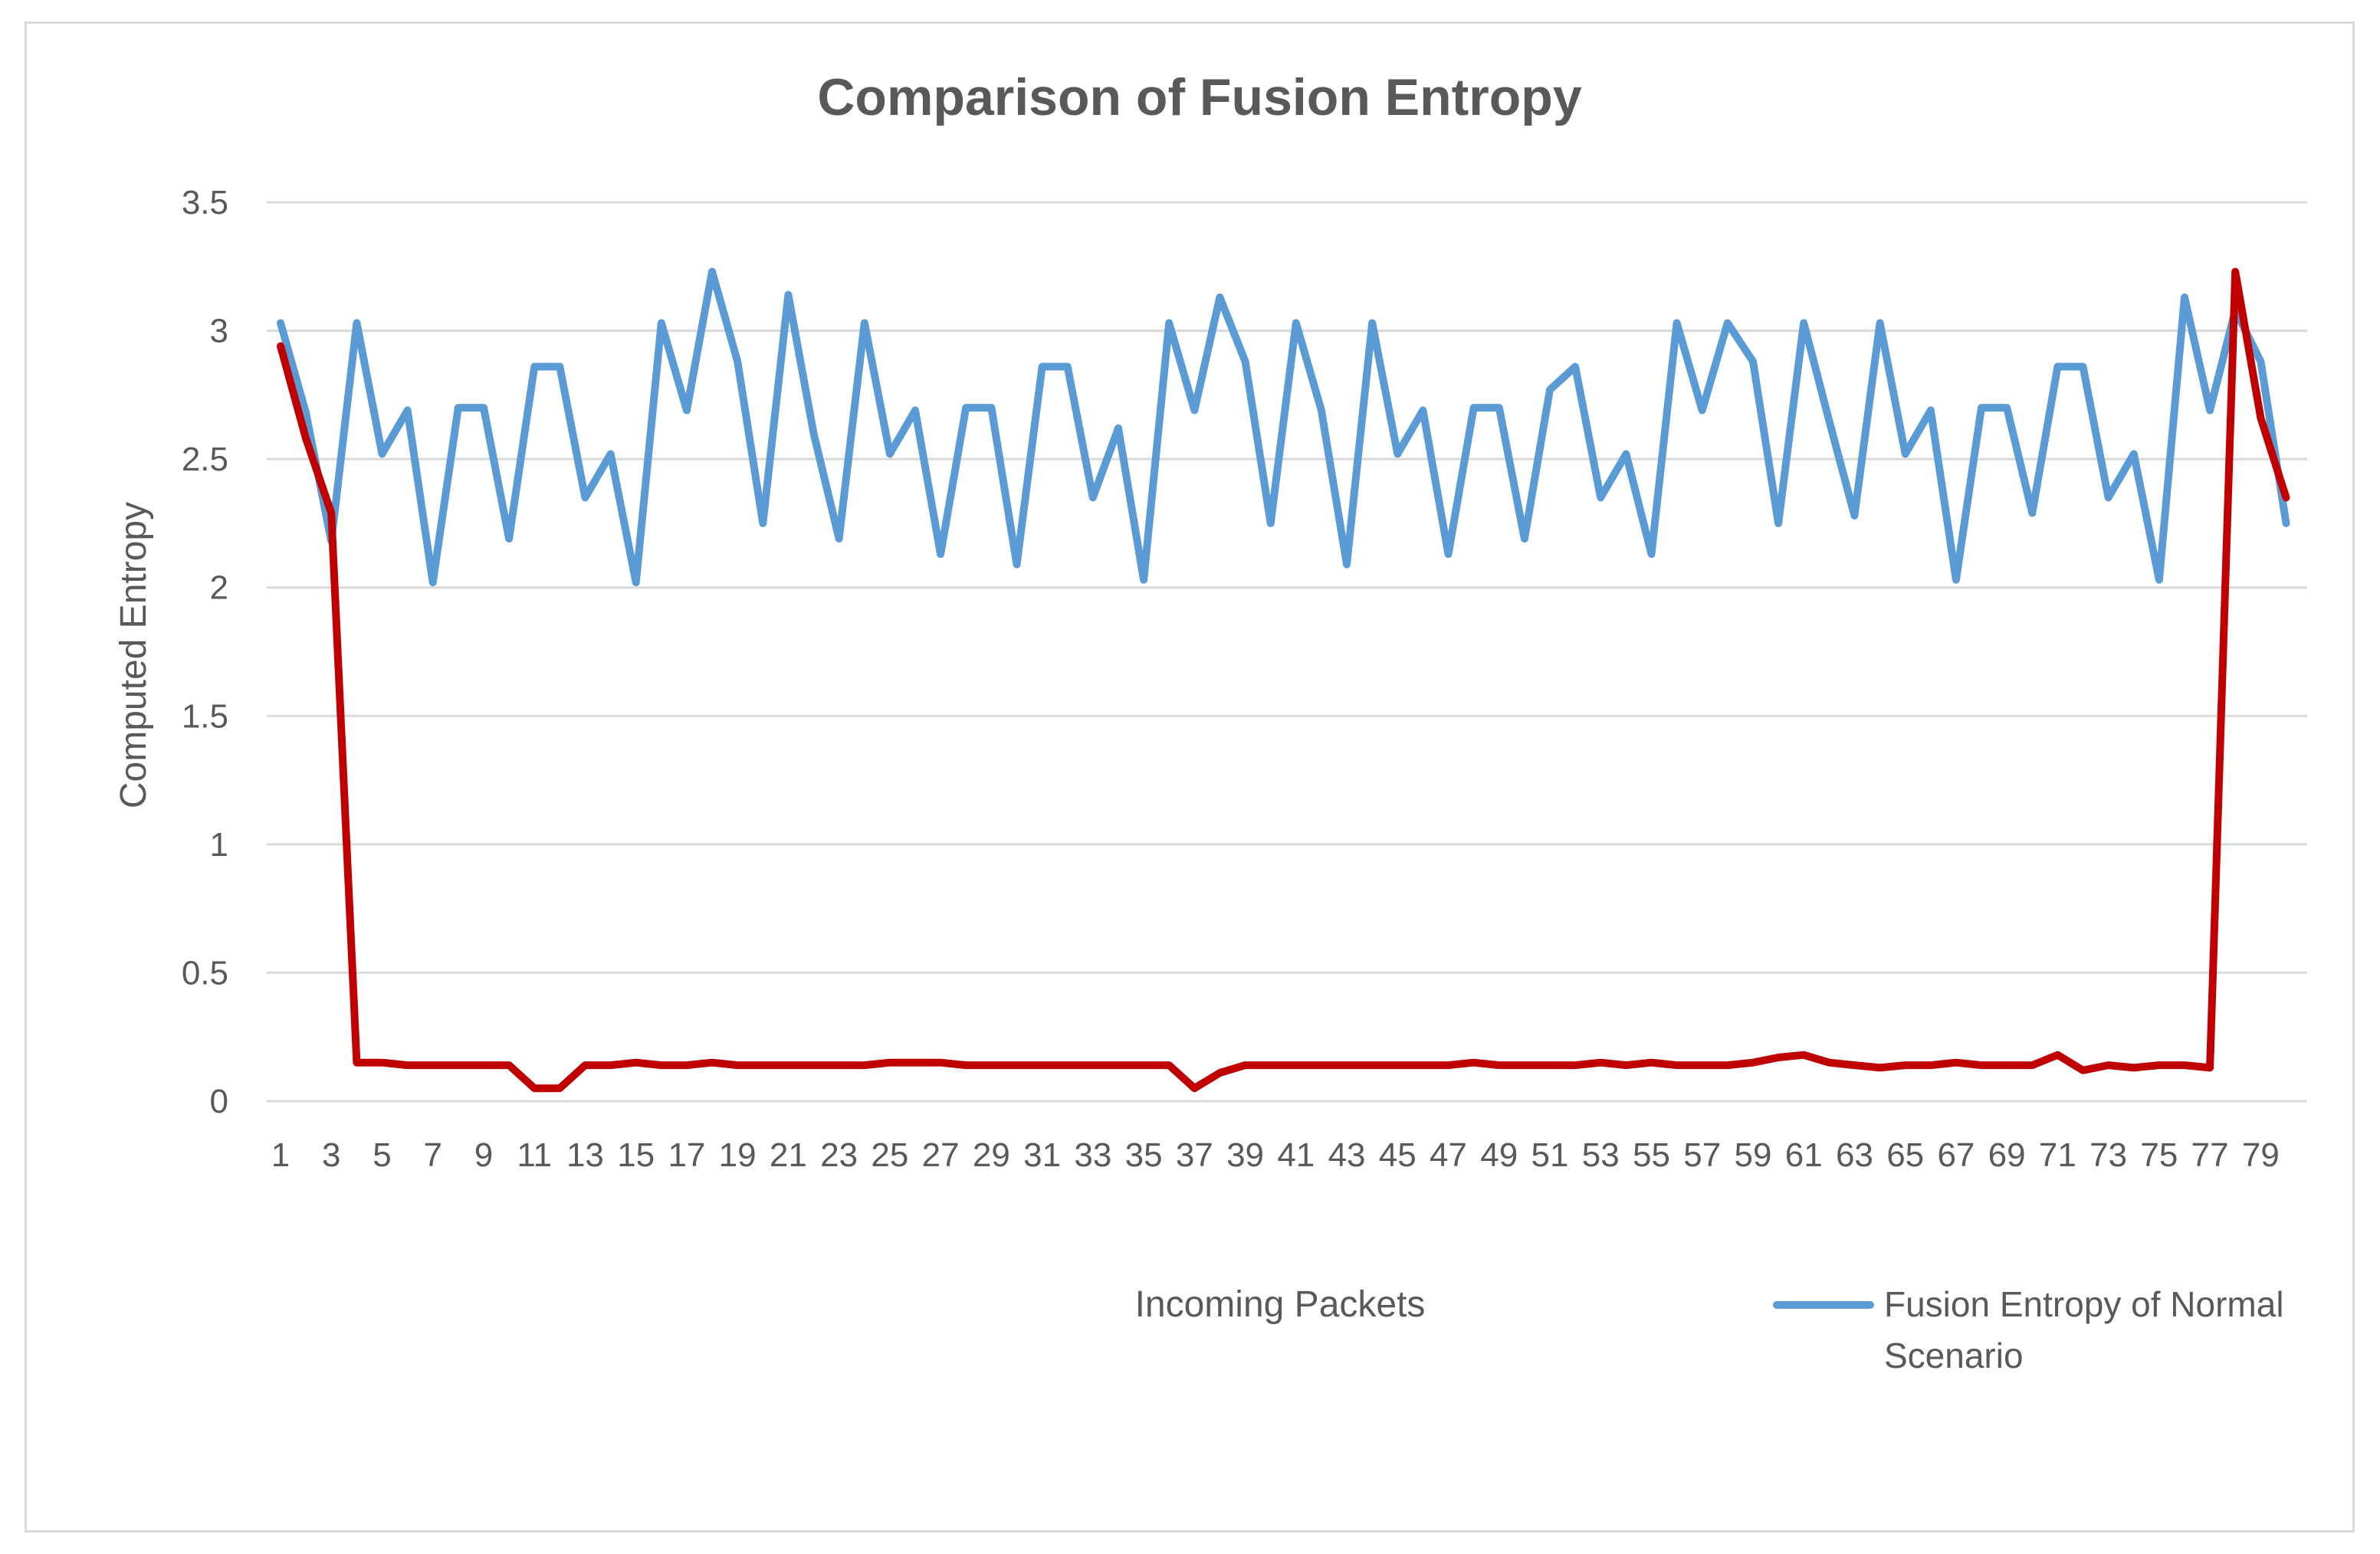  What do you see at coordinates (585, 1155) in the screenshot?
I see `x-tick-label: 13` at bounding box center [585, 1155].